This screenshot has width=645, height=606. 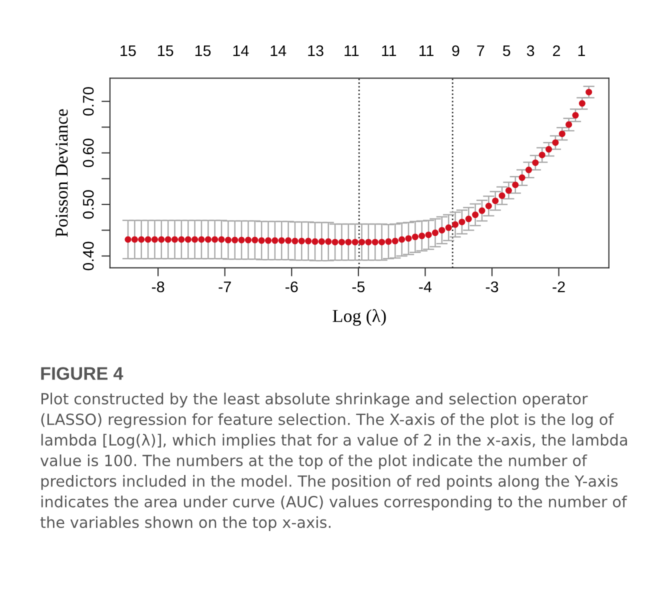 What do you see at coordinates (425, 287) in the screenshot?
I see `x-tick-label: -4` at bounding box center [425, 287].